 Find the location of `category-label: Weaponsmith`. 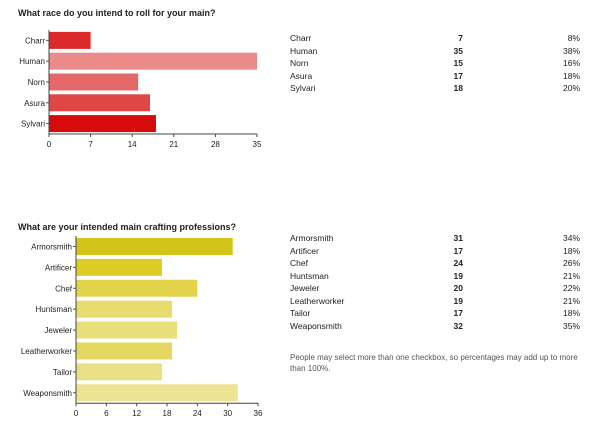

category-label: Weaponsmith is located at coordinates (47, 393).